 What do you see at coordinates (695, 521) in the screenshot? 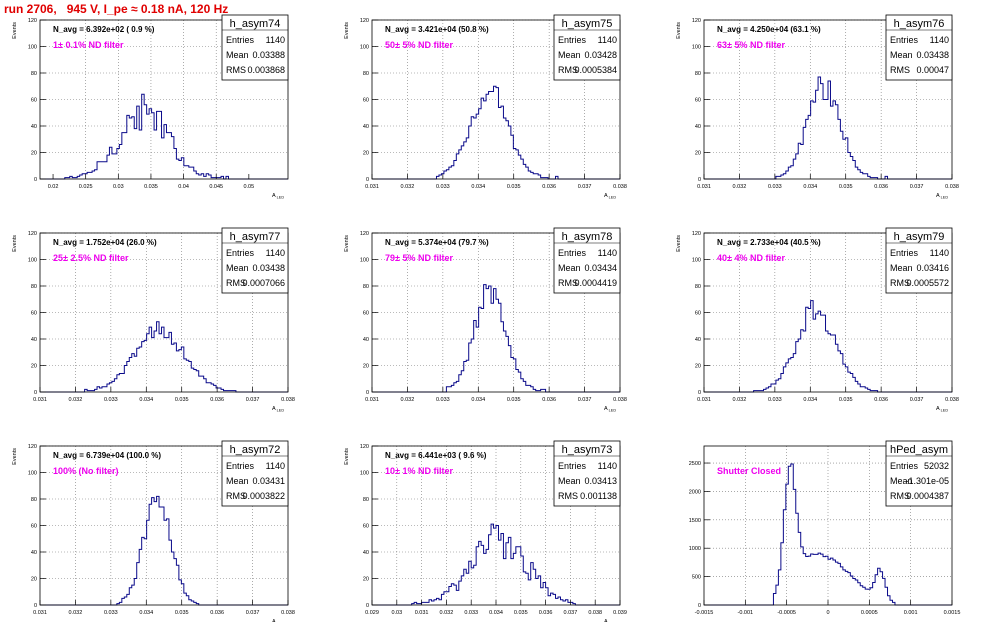
I see `y-tick-label: 1500` at bounding box center [695, 521].